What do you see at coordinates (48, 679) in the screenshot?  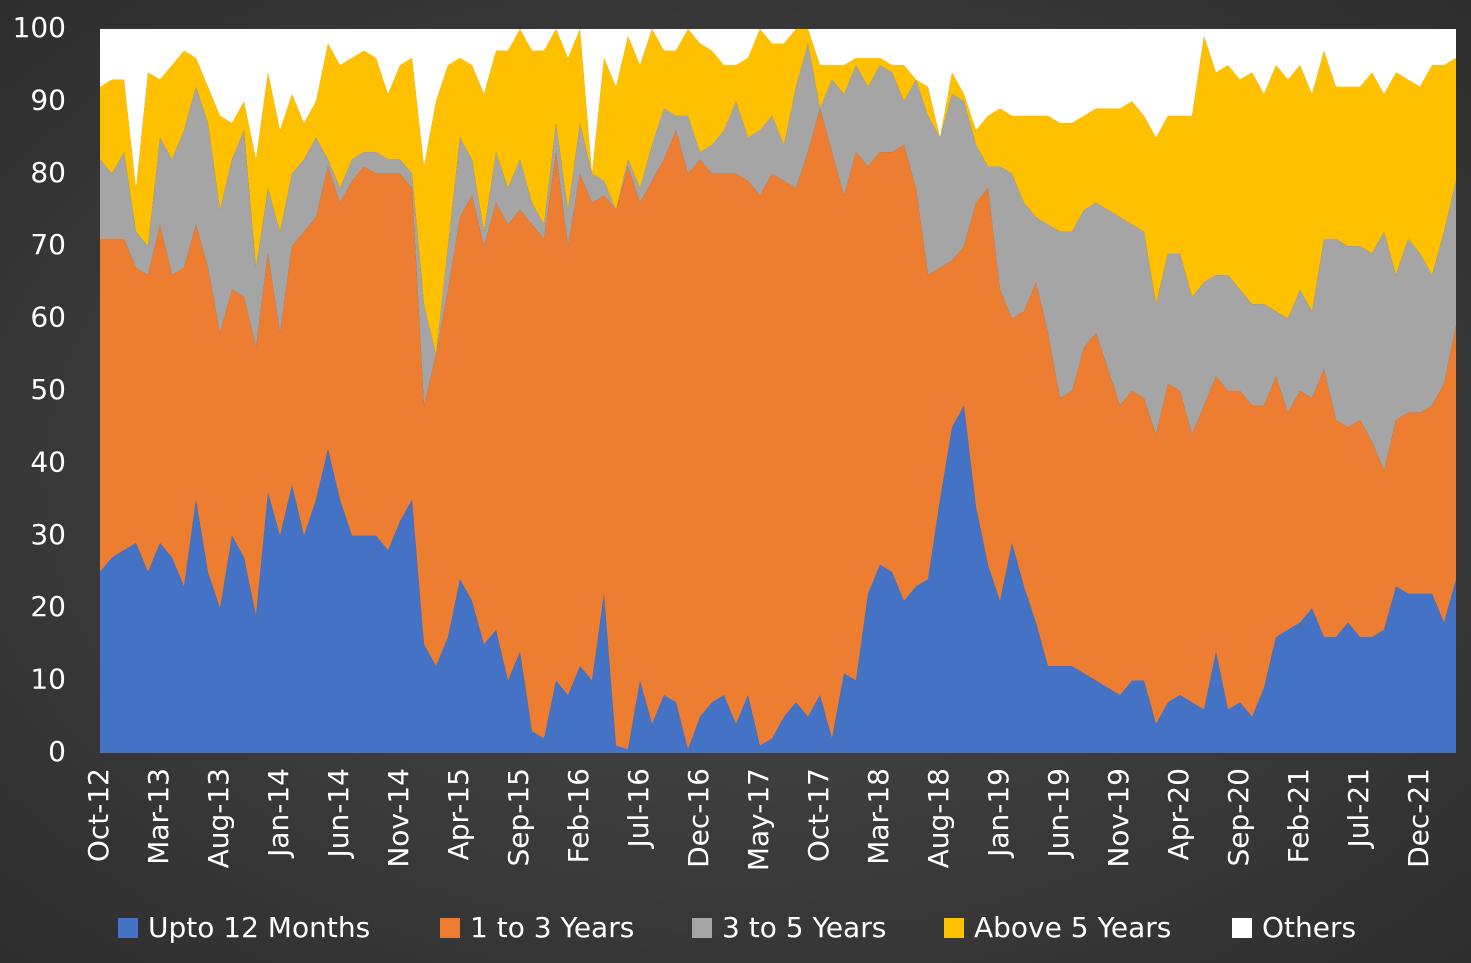 I see `y-tick-label: 10` at bounding box center [48, 679].